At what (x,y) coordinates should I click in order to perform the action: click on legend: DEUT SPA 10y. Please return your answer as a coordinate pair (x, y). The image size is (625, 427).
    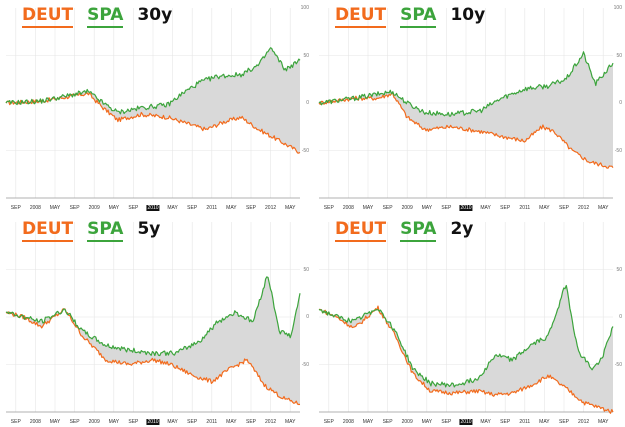
    Looking at the image, I should click on (410, 18).